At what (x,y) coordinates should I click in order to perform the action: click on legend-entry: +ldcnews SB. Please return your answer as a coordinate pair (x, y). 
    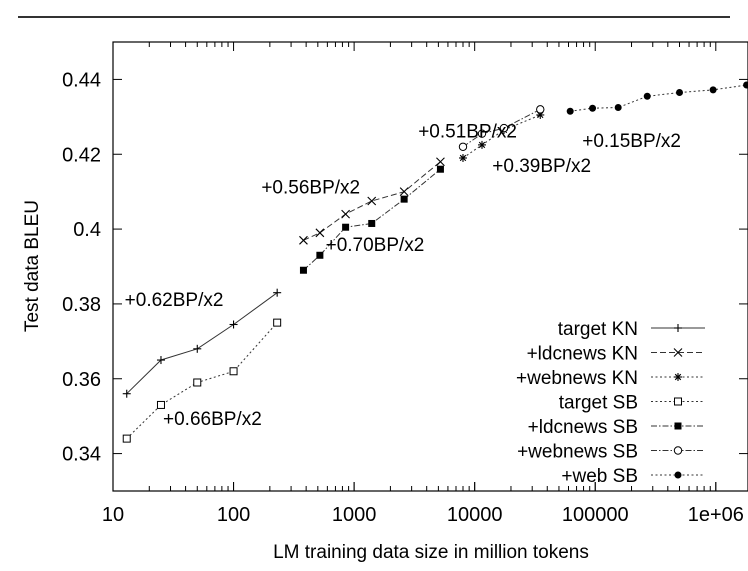
    Looking at the image, I should click on (616, 427).